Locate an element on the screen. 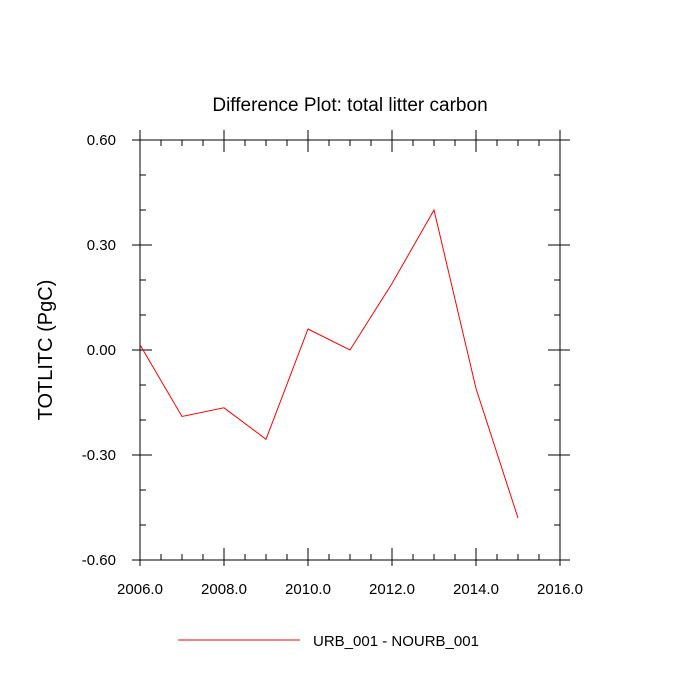  y-tick-label: 0.30 is located at coordinates (101, 245).